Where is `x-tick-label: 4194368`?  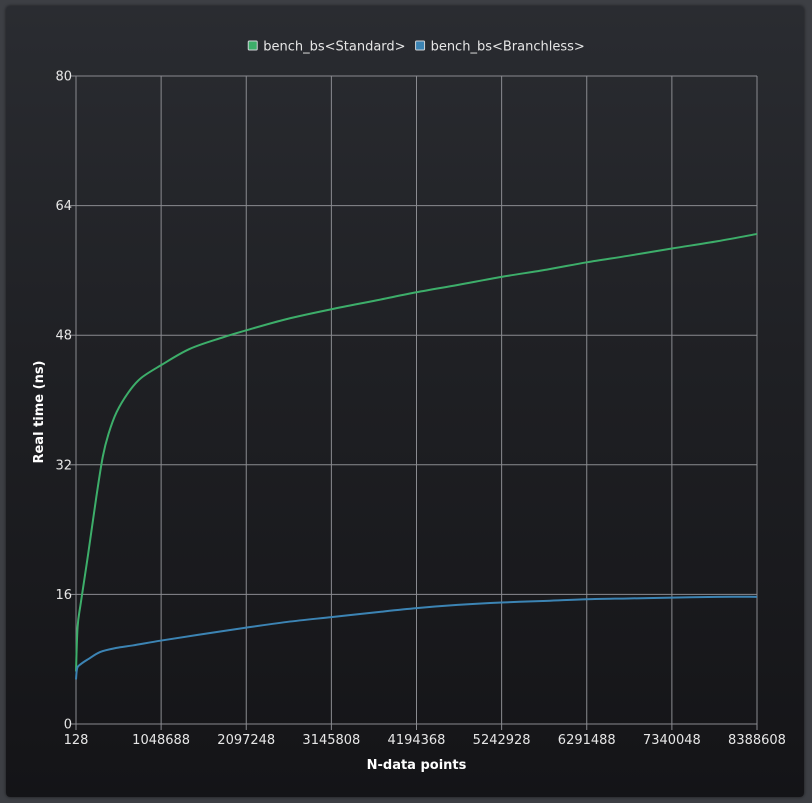 x-tick-label: 4194368 is located at coordinates (417, 740).